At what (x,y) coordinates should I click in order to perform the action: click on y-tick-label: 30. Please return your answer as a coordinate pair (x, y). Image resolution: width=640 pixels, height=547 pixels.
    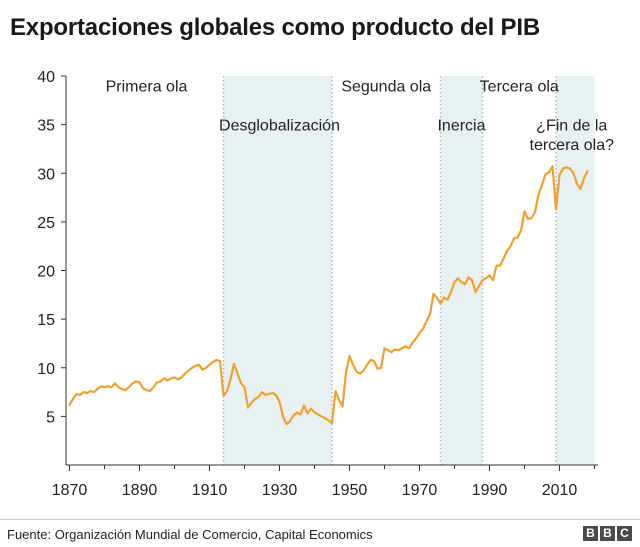
    Looking at the image, I should click on (46, 174).